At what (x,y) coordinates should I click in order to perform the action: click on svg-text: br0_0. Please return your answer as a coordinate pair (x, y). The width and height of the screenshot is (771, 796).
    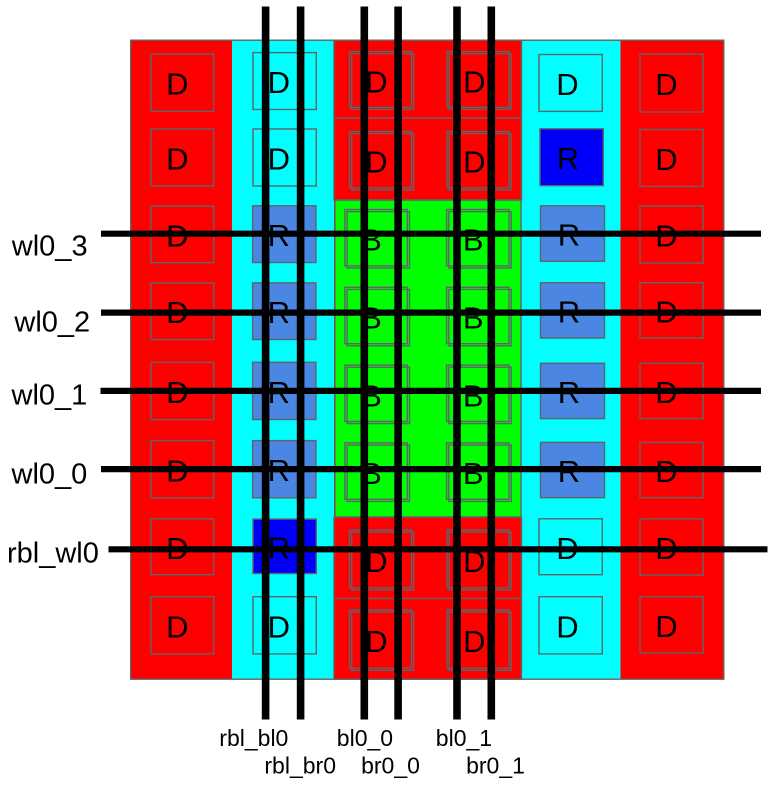
    Looking at the image, I should click on (390, 765).